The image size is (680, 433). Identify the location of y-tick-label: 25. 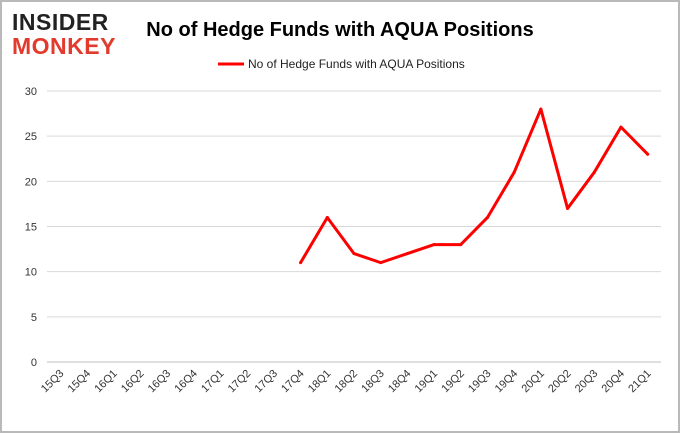
(31, 137).